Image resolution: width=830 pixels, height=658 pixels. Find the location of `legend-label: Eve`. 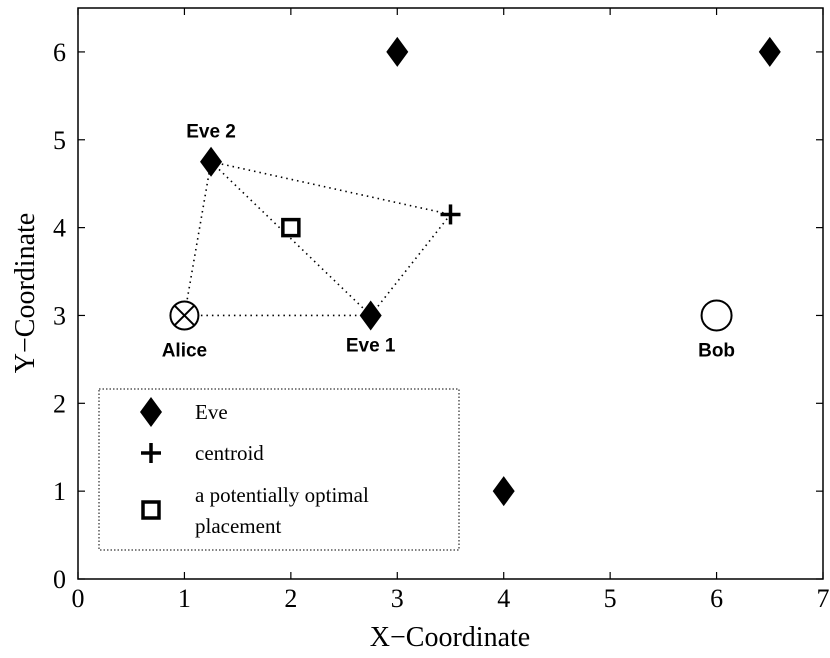

legend-label: Eve is located at coordinates (211, 412).